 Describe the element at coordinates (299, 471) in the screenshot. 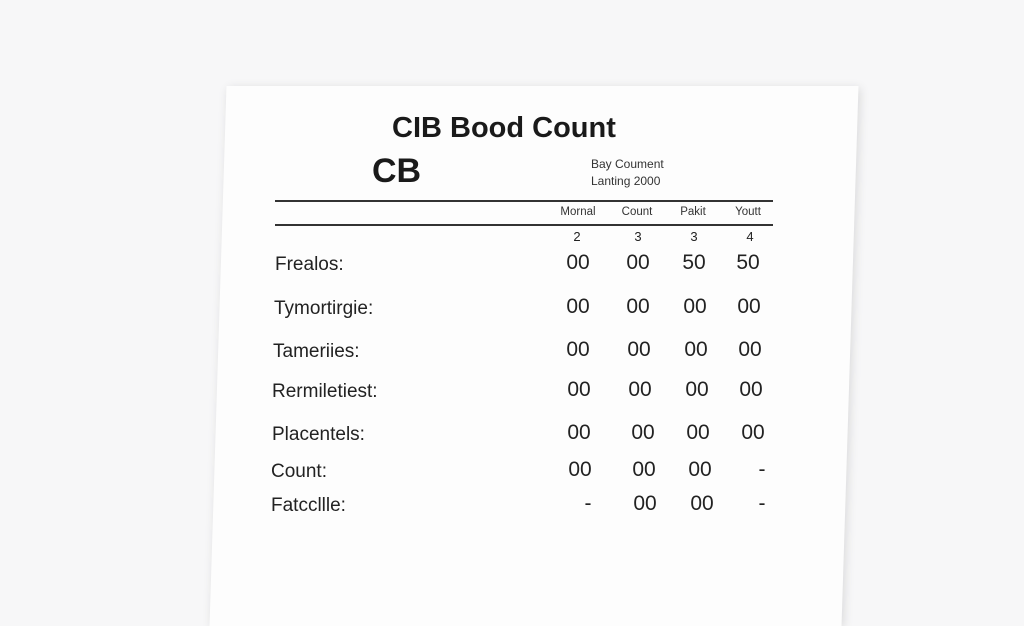

I see `row-label: Count:` at that location.